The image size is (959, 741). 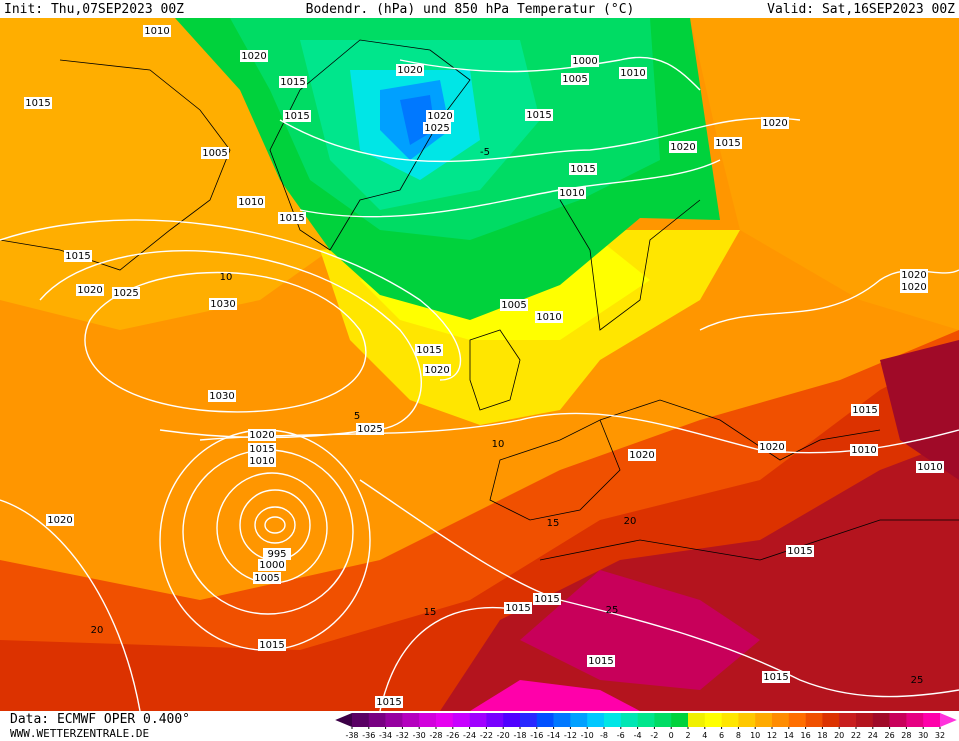 What do you see at coordinates (536, 735) in the screenshot?
I see `colorbar-label: -16` at bounding box center [536, 735].